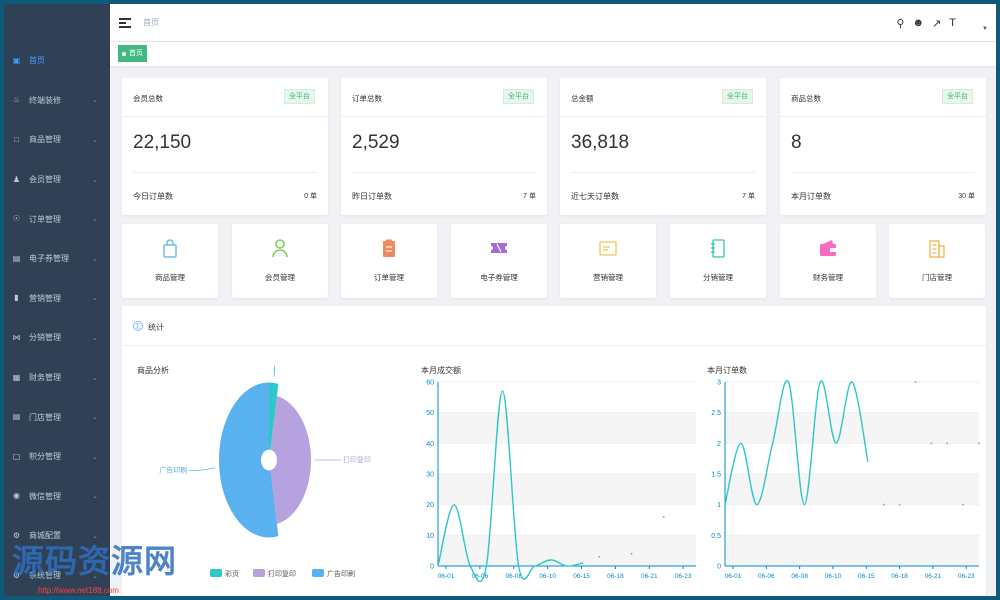 The width and height of the screenshot is (1000, 600). What do you see at coordinates (444, 146) in the screenshot?
I see `stat-card: 订单总数 全平台 2,529 昨日订单数 7 单` at bounding box center [444, 146].